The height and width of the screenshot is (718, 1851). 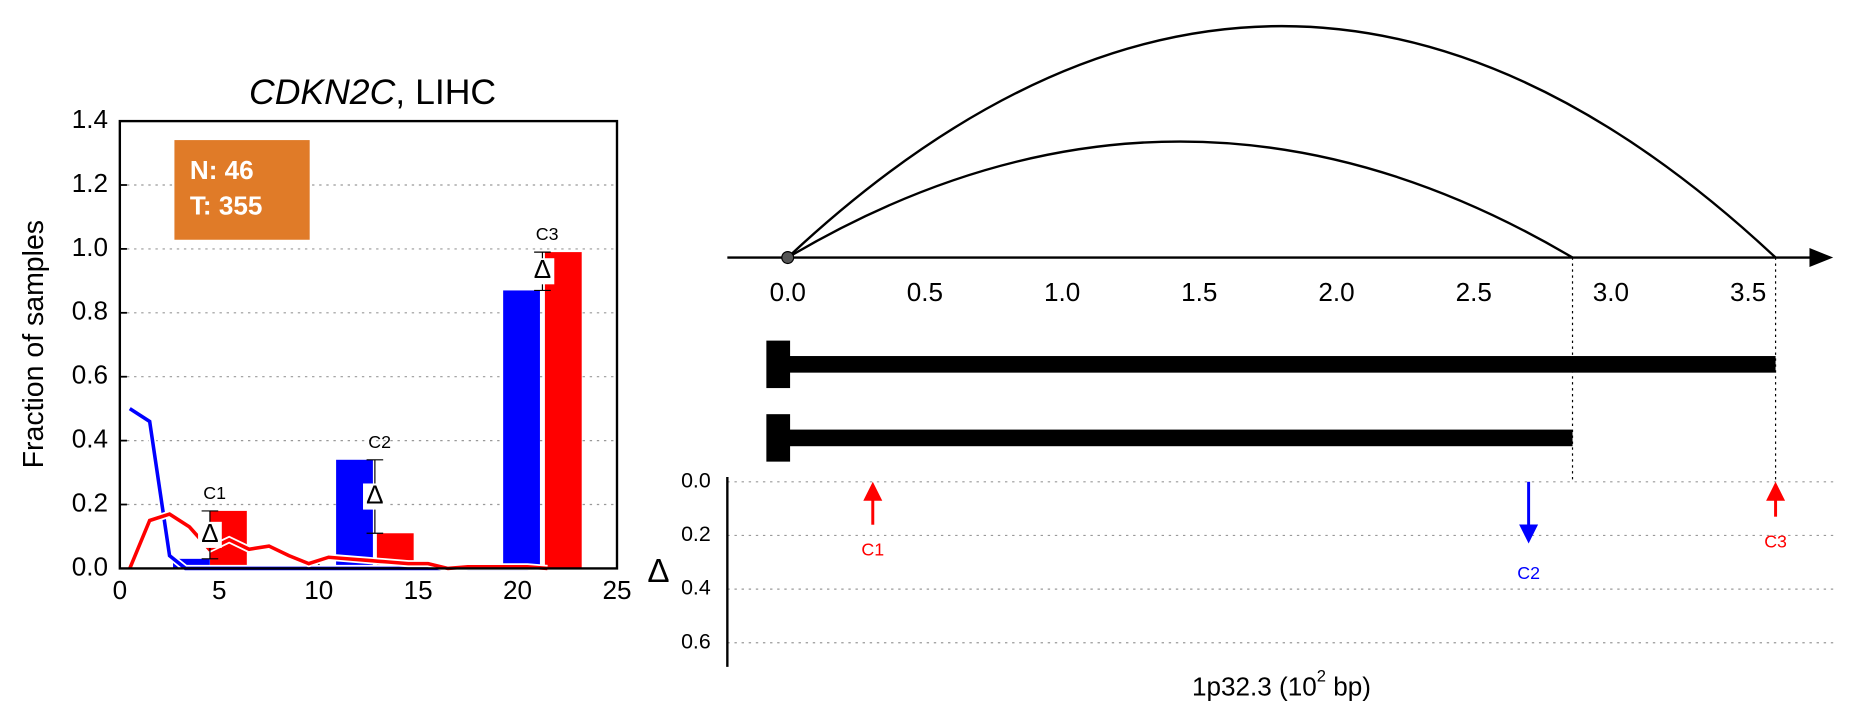 What do you see at coordinates (658, 571) in the screenshot?
I see `delta-axis-label: Δ` at bounding box center [658, 571].